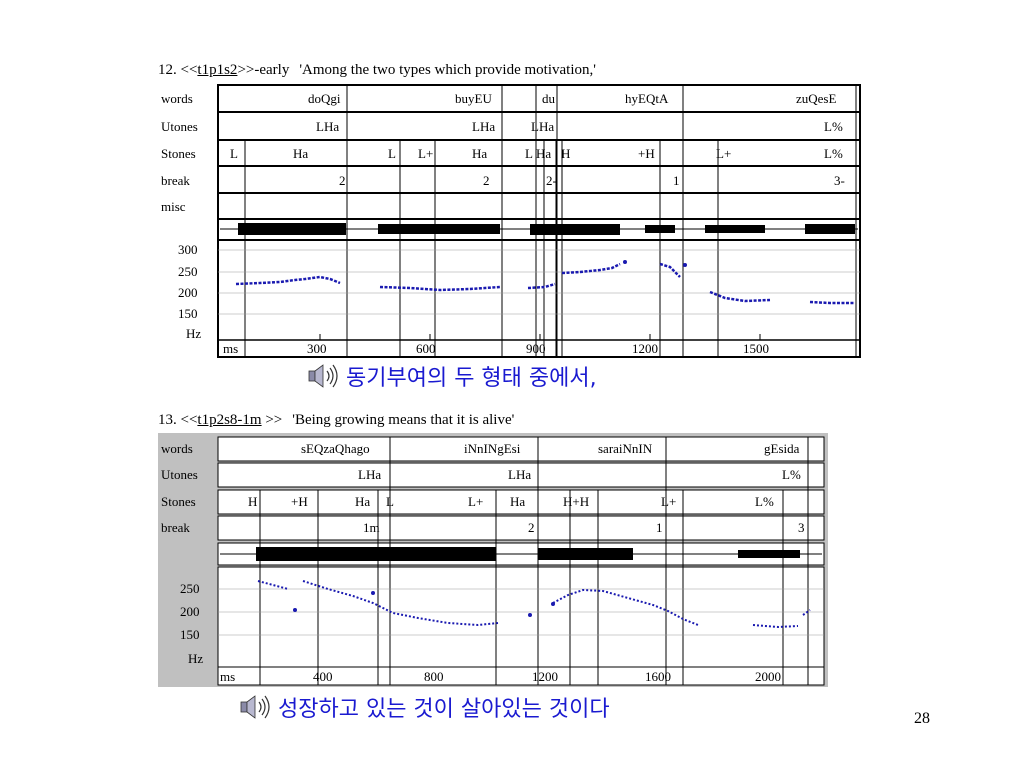 Image resolution: width=1024 pixels, height=768 pixels. I want to click on panel13-break: 2, so click(531, 527).